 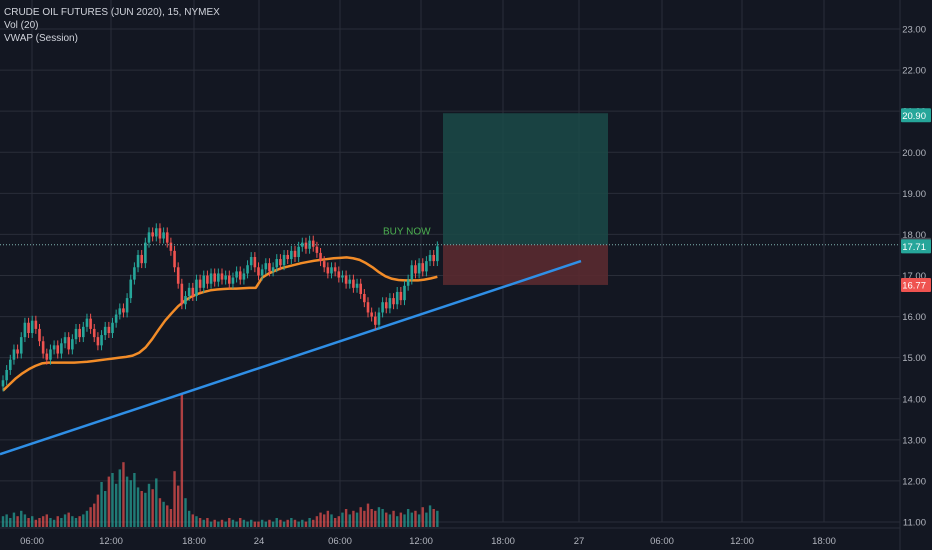 I want to click on price-tick-label: 14.00, so click(x=914, y=399).